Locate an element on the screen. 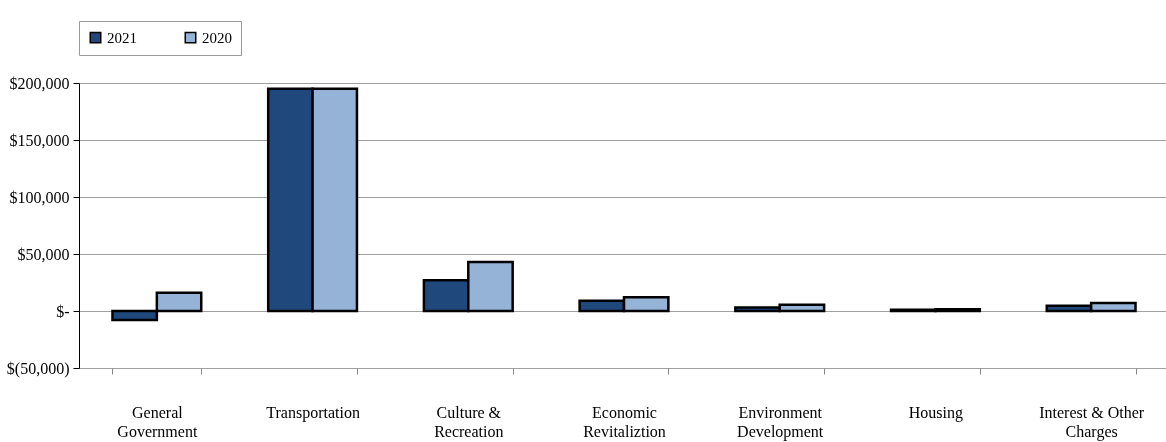 The width and height of the screenshot is (1166, 442). y-tick-label: $(50,000) is located at coordinates (38, 368).